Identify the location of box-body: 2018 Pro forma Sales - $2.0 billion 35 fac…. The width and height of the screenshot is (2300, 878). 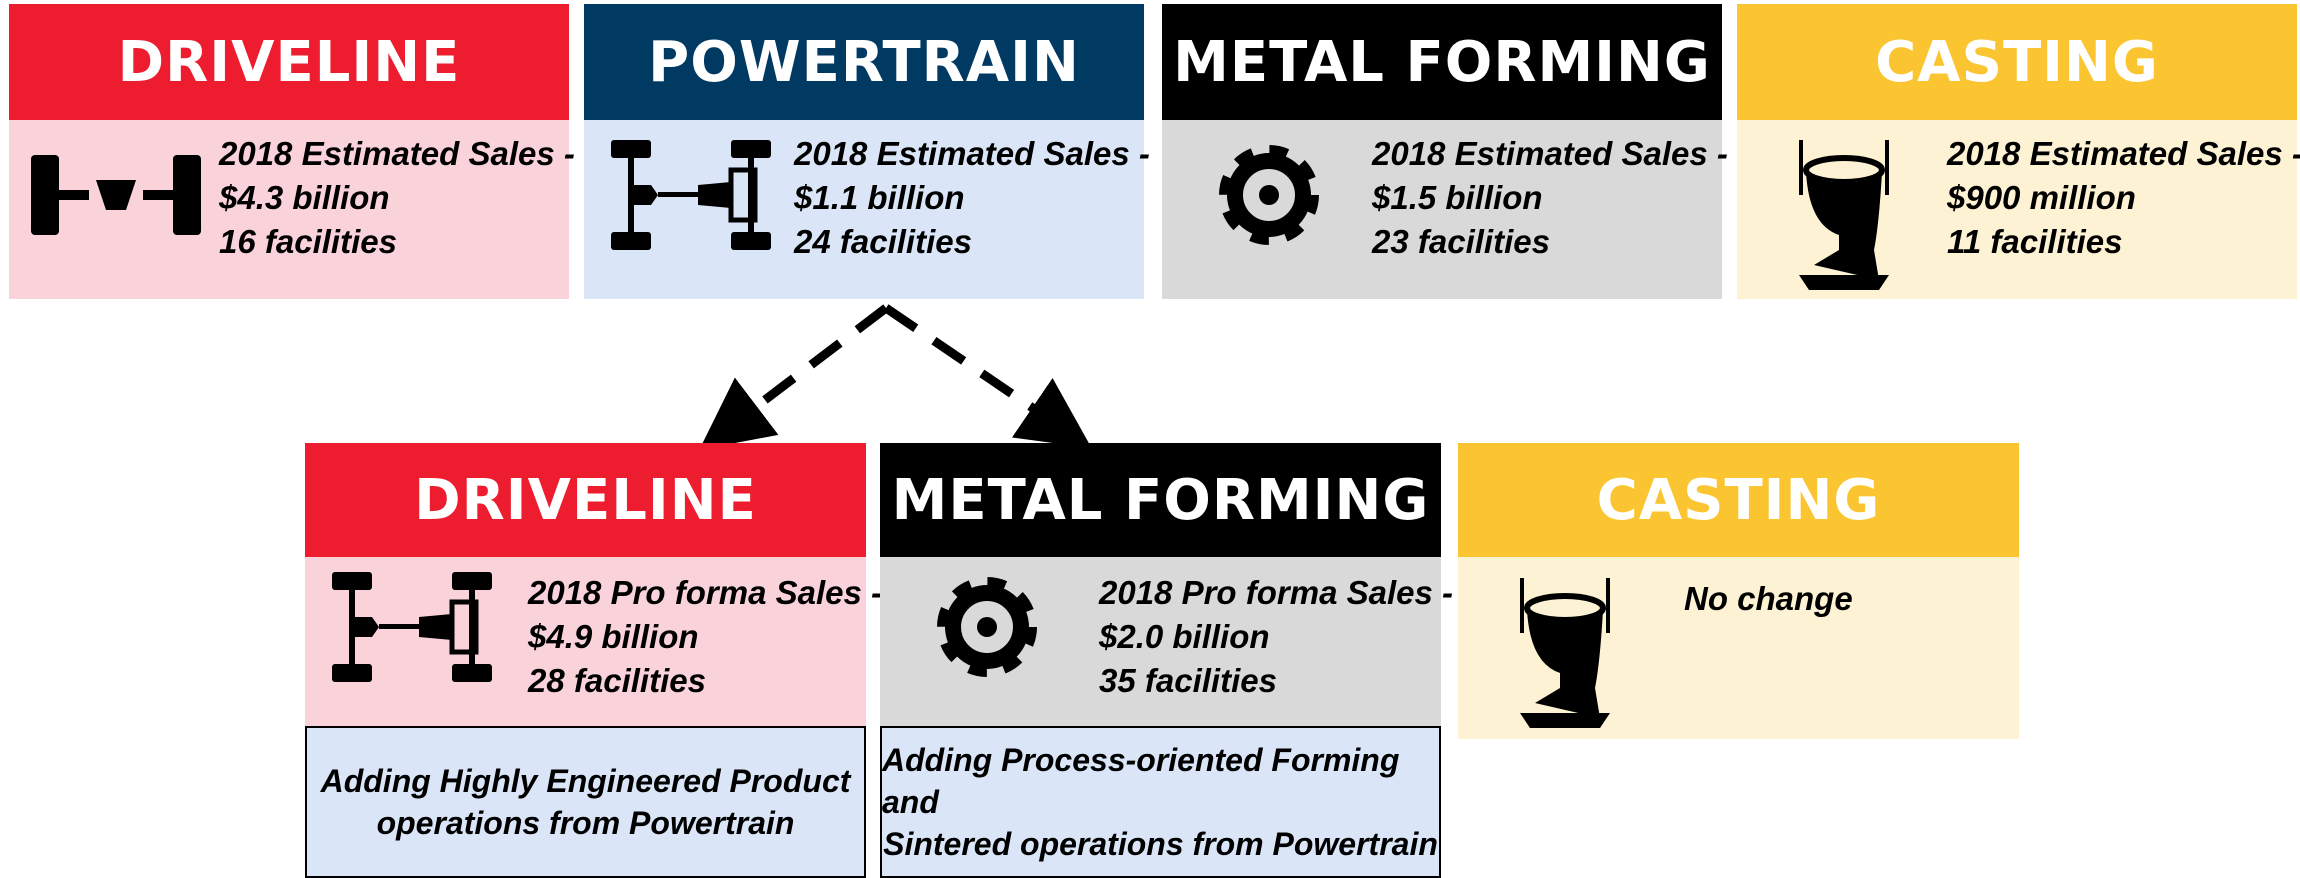
(1166, 641).